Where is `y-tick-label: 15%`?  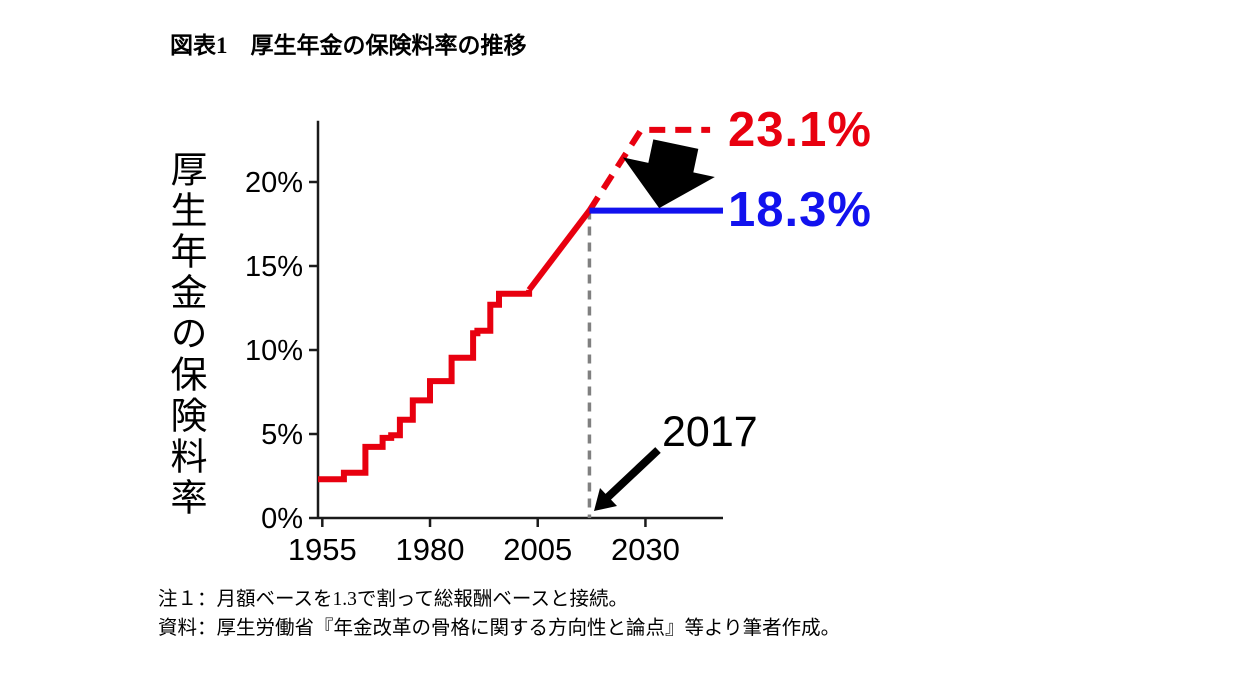 y-tick-label: 15% is located at coordinates (274, 267).